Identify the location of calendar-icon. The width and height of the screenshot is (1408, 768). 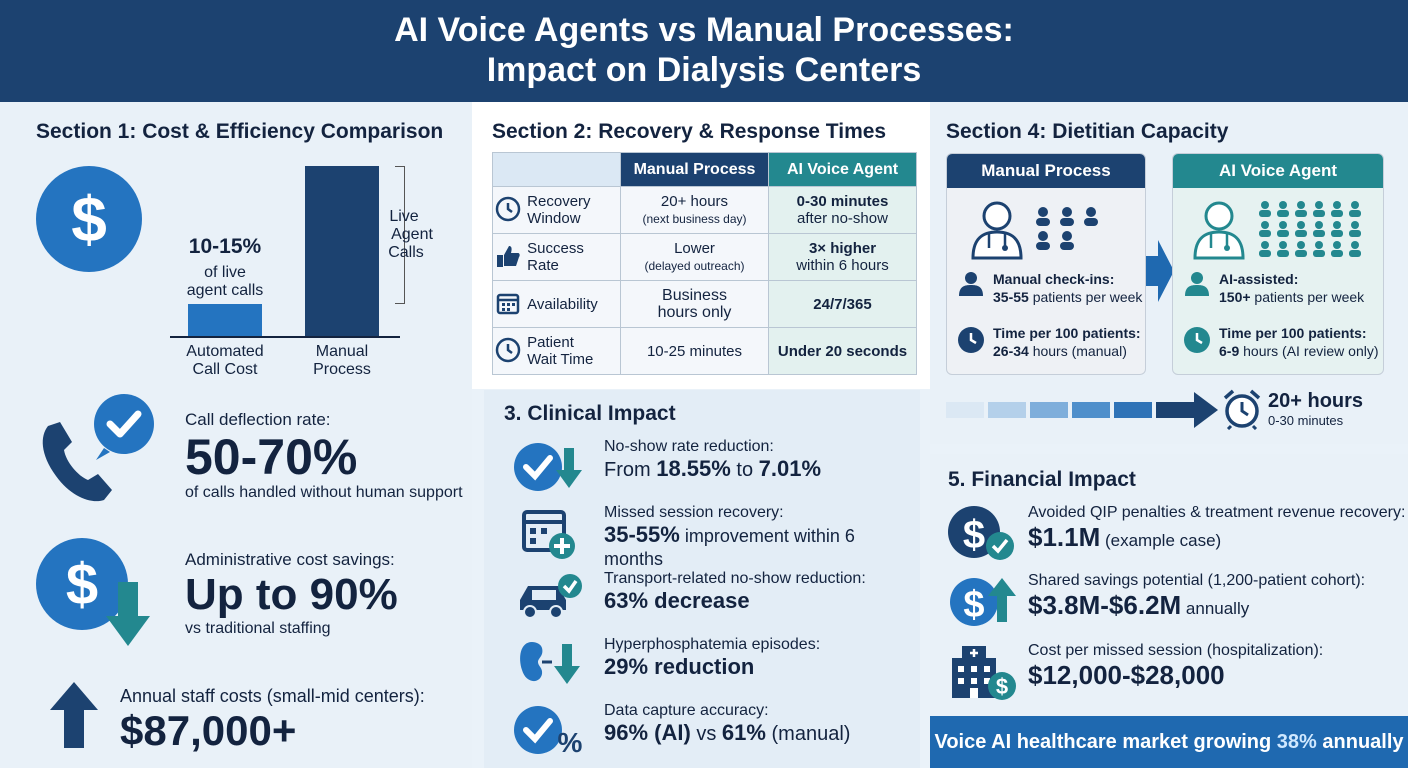
(508, 304).